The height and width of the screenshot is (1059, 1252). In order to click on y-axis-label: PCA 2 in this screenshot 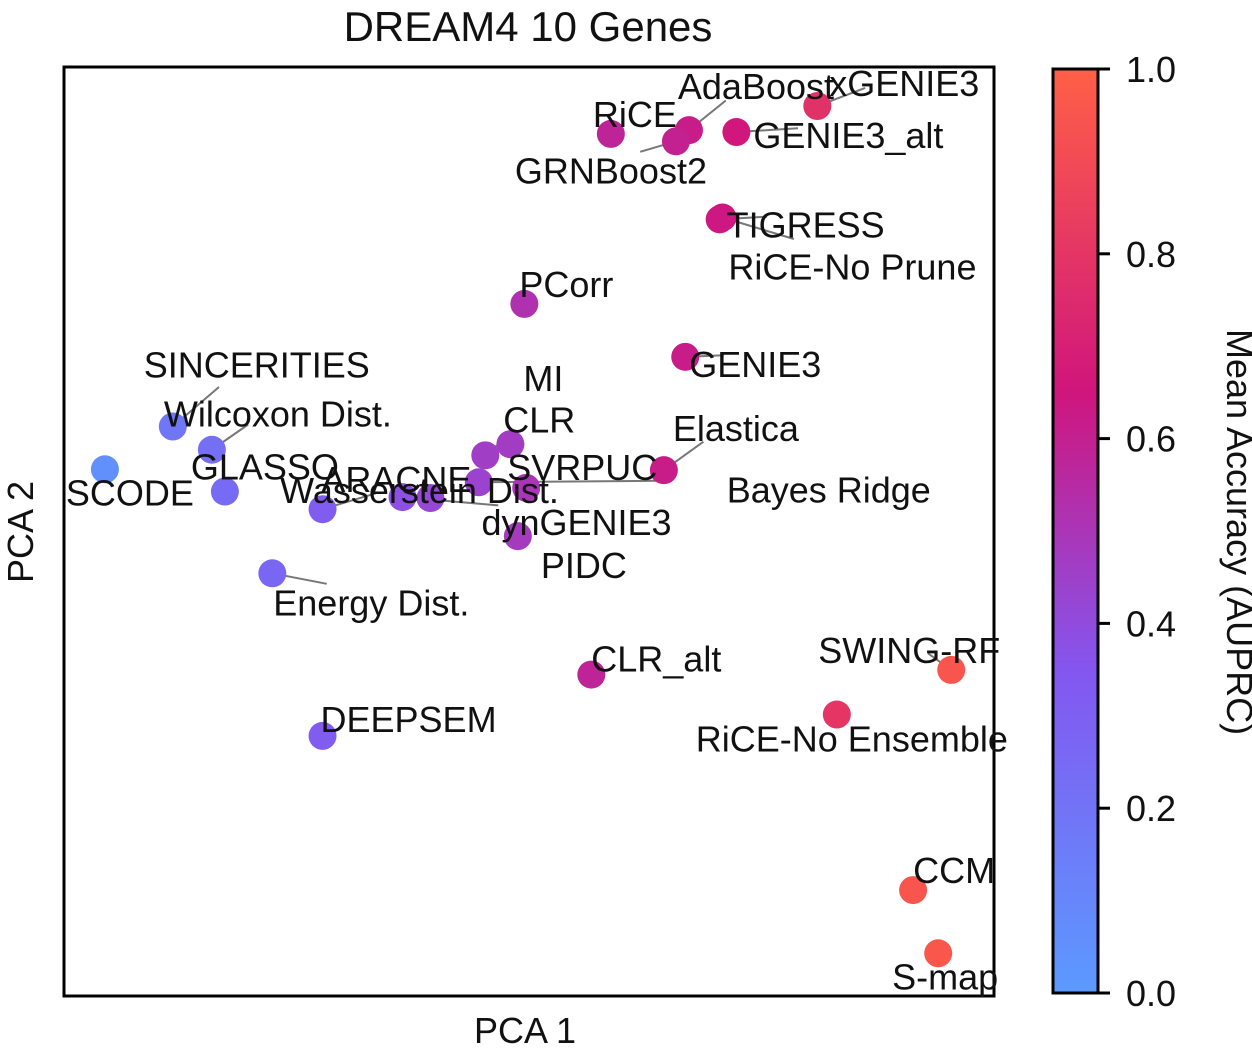, I will do `click(20, 532)`.